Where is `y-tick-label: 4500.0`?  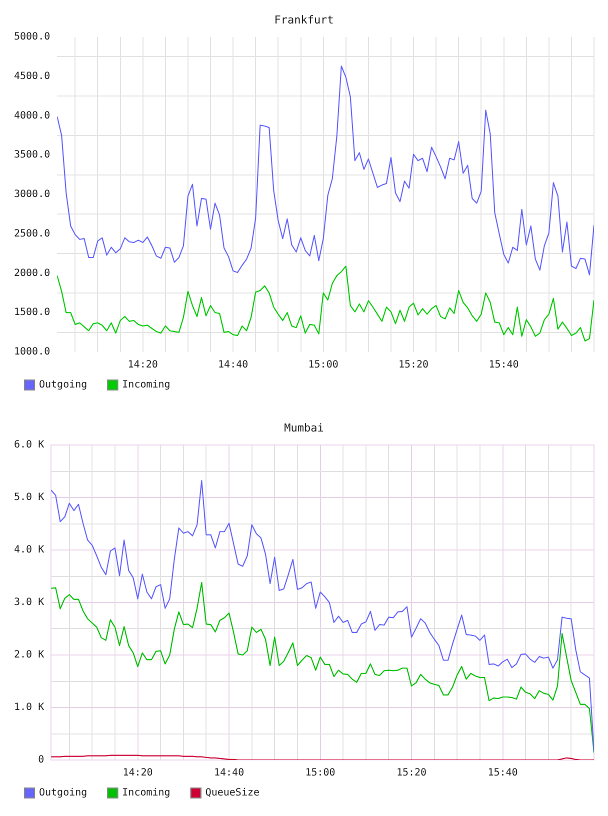 y-tick-label: 4500.0 is located at coordinates (32, 76).